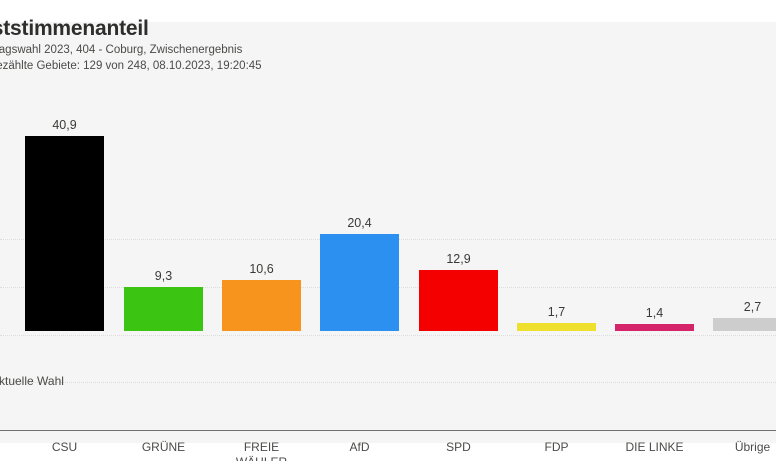 This screenshot has height=461, width=776. What do you see at coordinates (262, 458) in the screenshot?
I see `x-axis-label-line2: WÄHLER` at bounding box center [262, 458].